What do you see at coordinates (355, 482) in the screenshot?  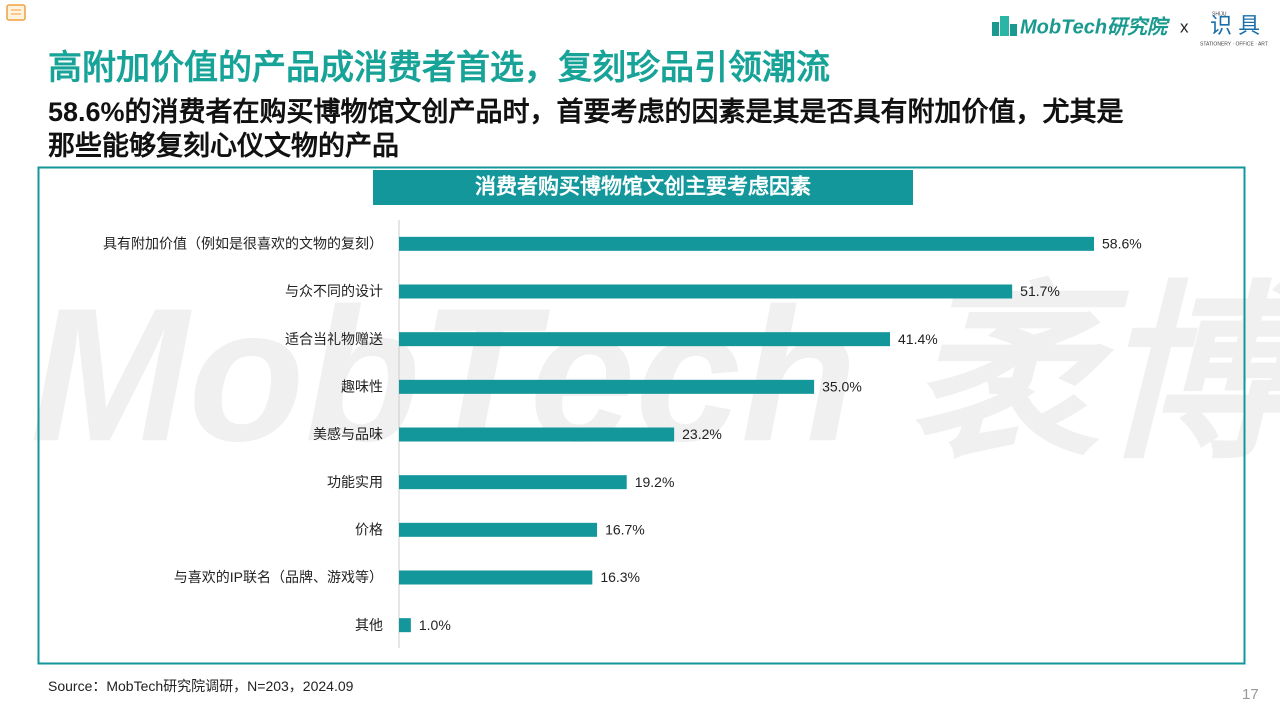 I see `category-label: 功能实用` at bounding box center [355, 482].